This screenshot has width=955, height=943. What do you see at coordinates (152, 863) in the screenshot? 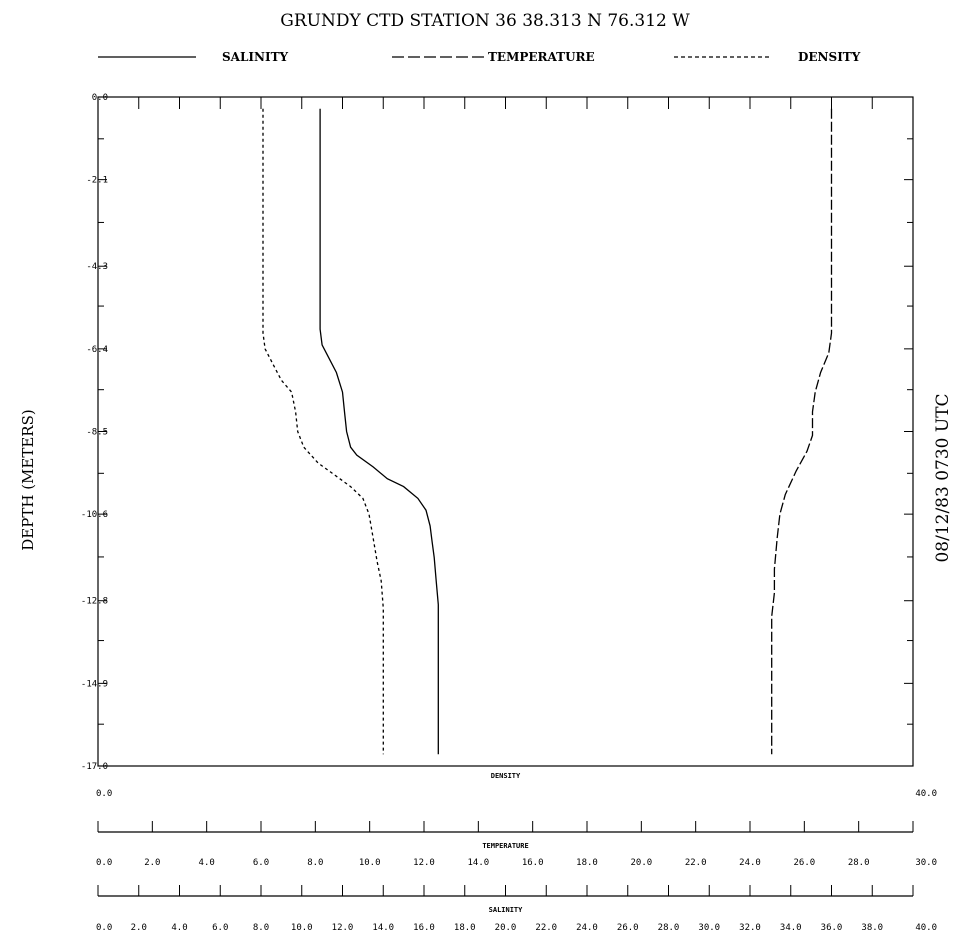
I see `x-tick-label-temperature: 2.0` at bounding box center [152, 863].